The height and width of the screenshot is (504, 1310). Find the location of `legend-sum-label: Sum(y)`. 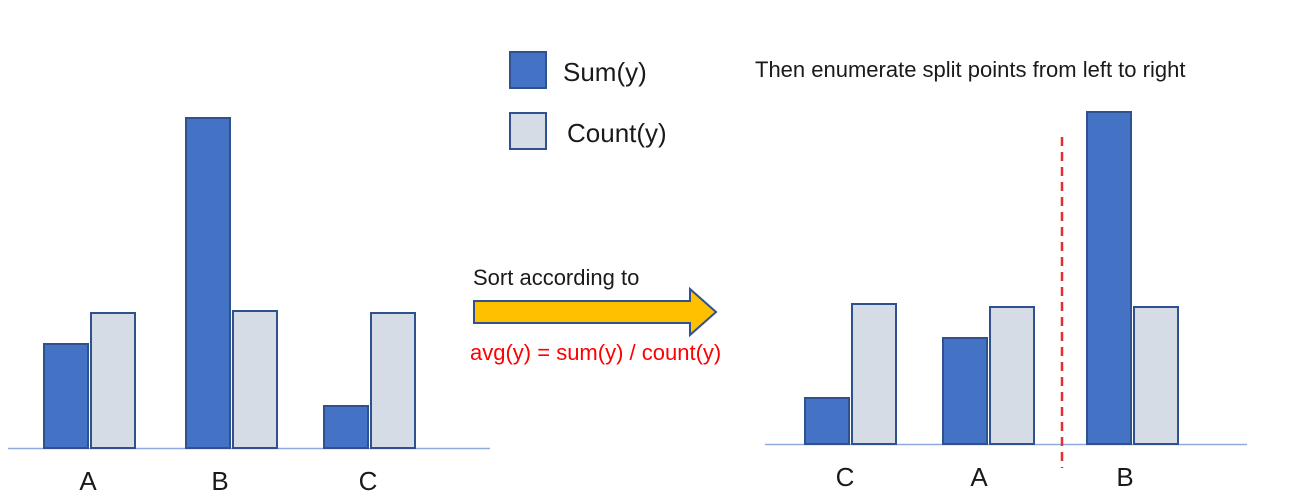

legend-sum-label: Sum(y) is located at coordinates (605, 72).